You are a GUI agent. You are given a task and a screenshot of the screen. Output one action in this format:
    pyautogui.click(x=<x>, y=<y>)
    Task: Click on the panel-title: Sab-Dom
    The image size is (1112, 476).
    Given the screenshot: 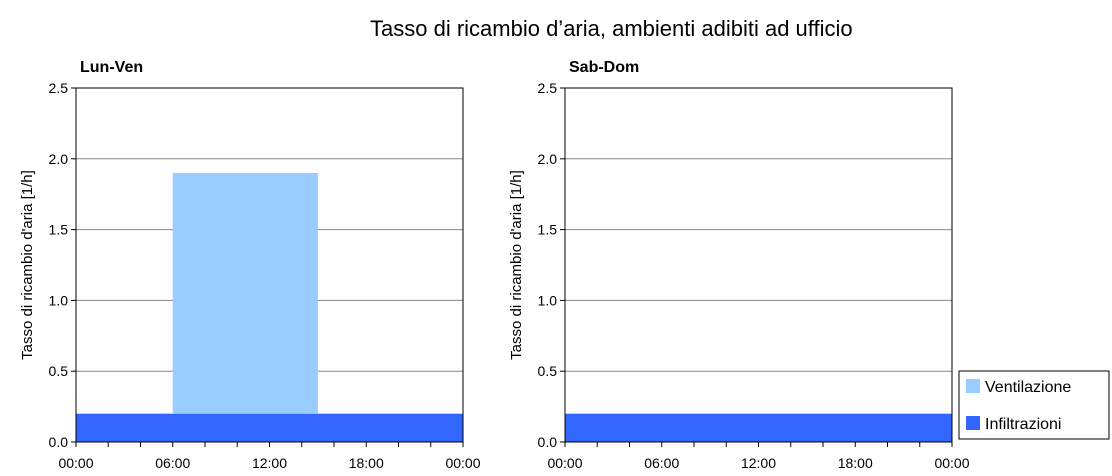 What is the action you would take?
    pyautogui.click(x=604, y=67)
    